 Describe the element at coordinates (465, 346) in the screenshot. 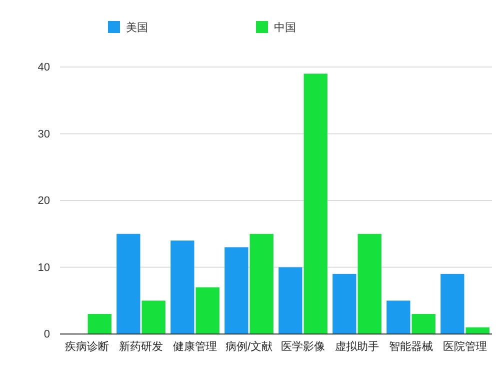

I see `x-tick-label: 医院管理` at that location.